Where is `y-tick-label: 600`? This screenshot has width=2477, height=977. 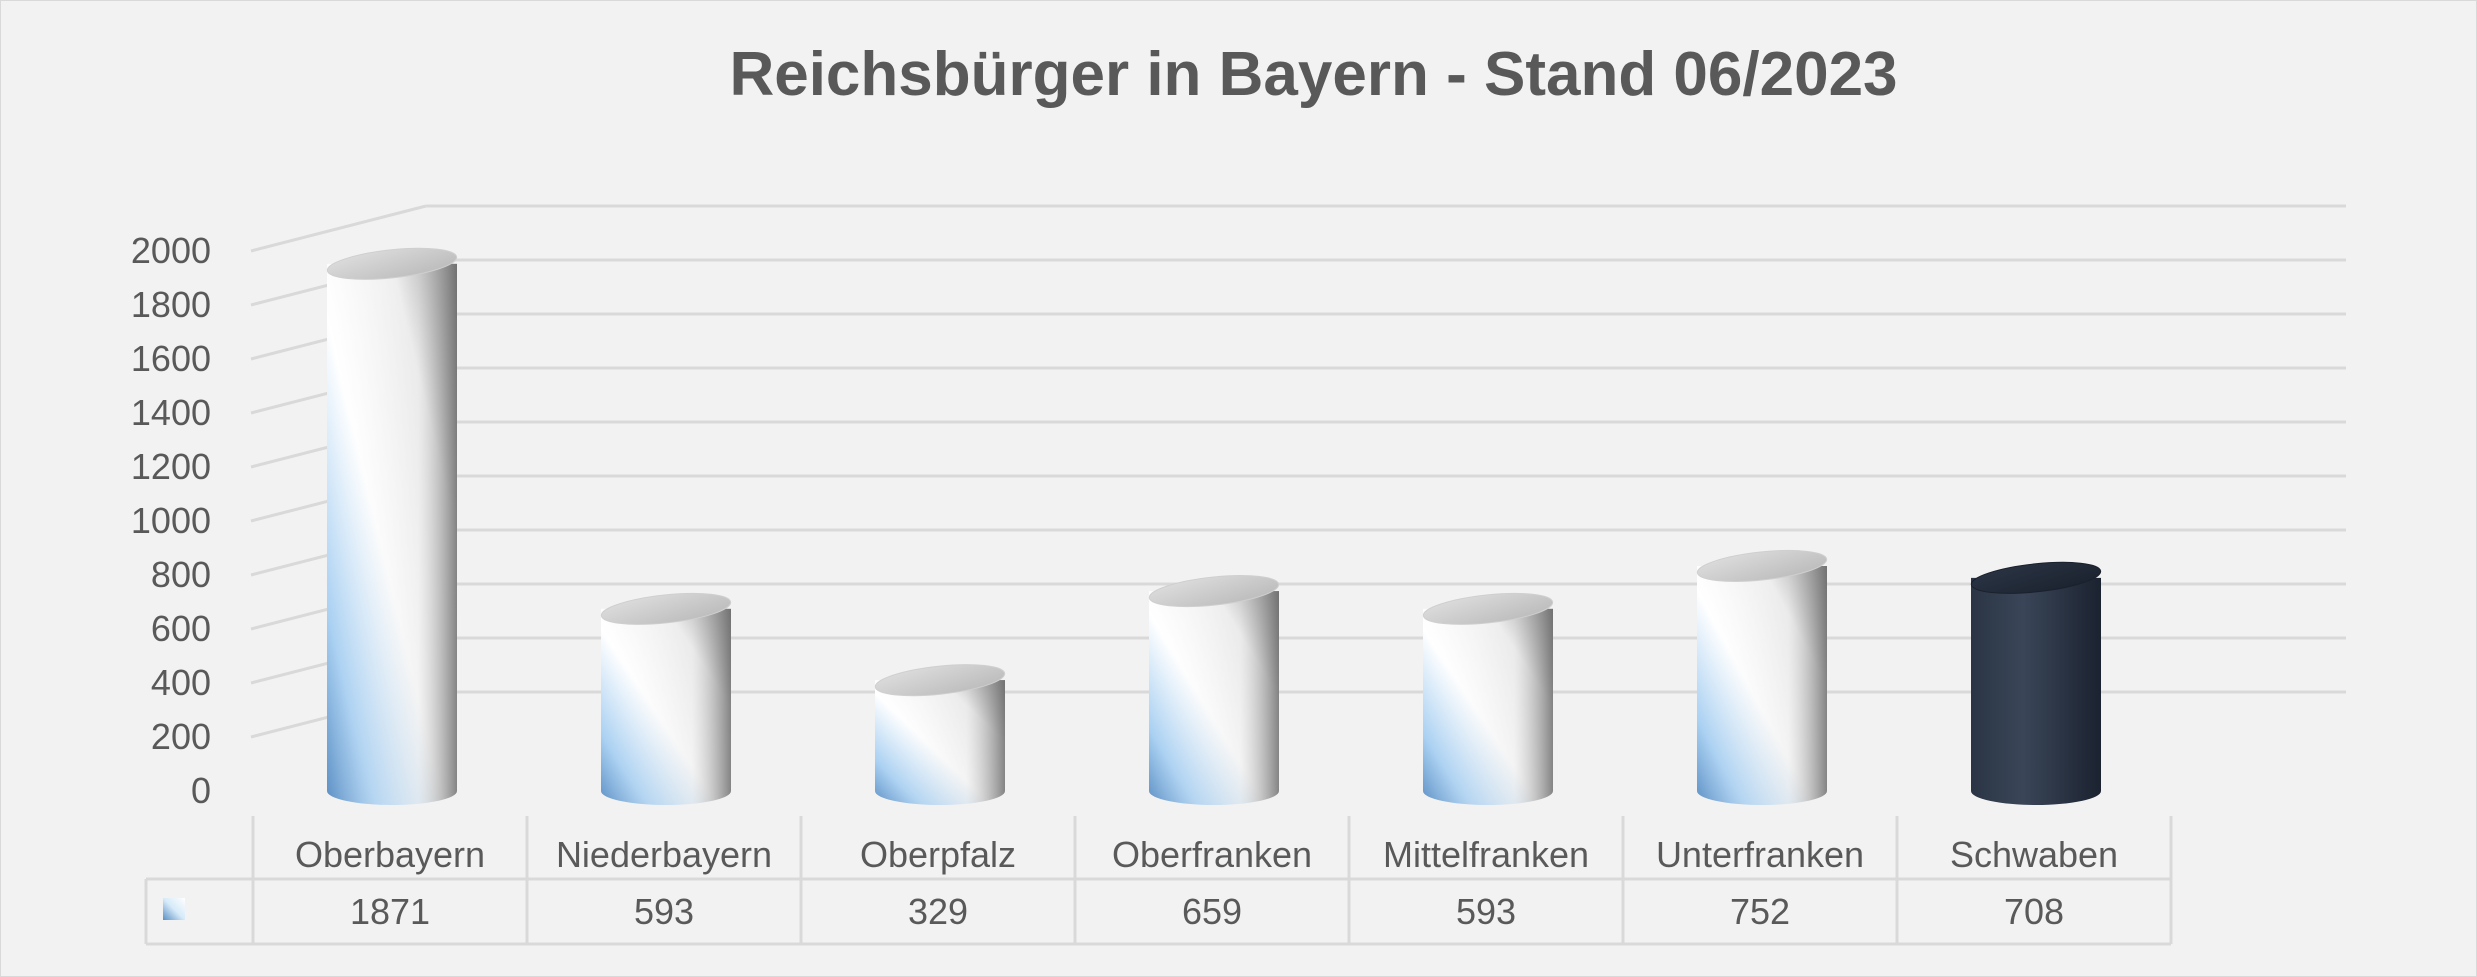
y-tick-label: 600 is located at coordinates (181, 628).